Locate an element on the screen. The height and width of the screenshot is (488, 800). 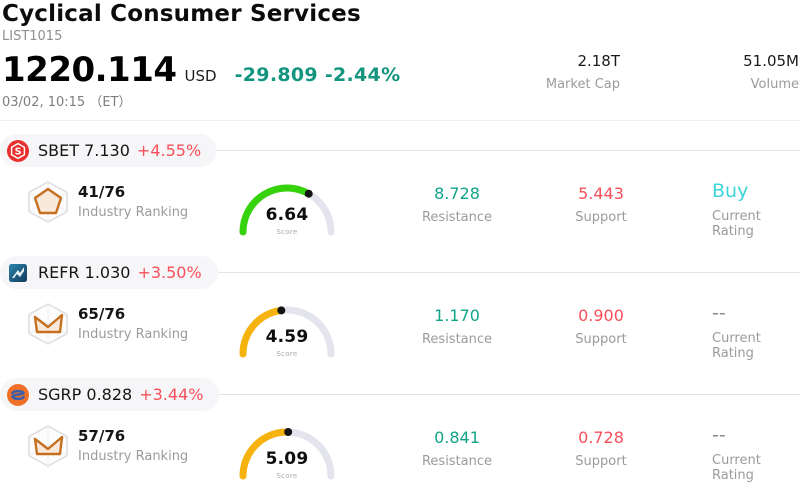
quote-timestamp: 03/02, 10:15 （ET） is located at coordinates (67, 102).